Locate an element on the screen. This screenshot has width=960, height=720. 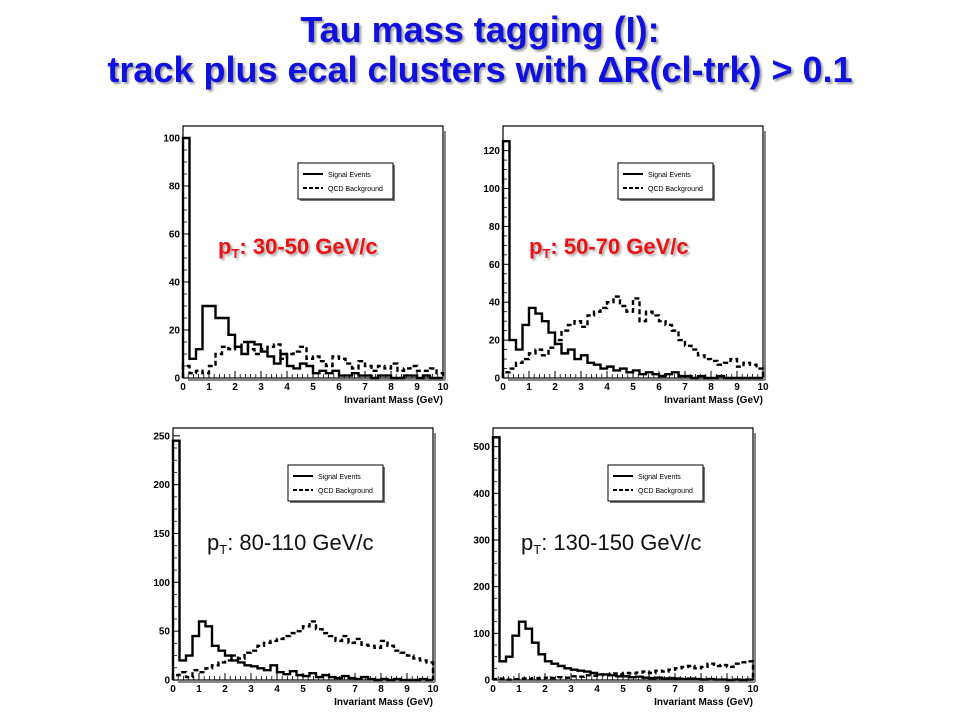
pt-range-label-2: pT: 50-70 GeV/c is located at coordinates (609, 247).